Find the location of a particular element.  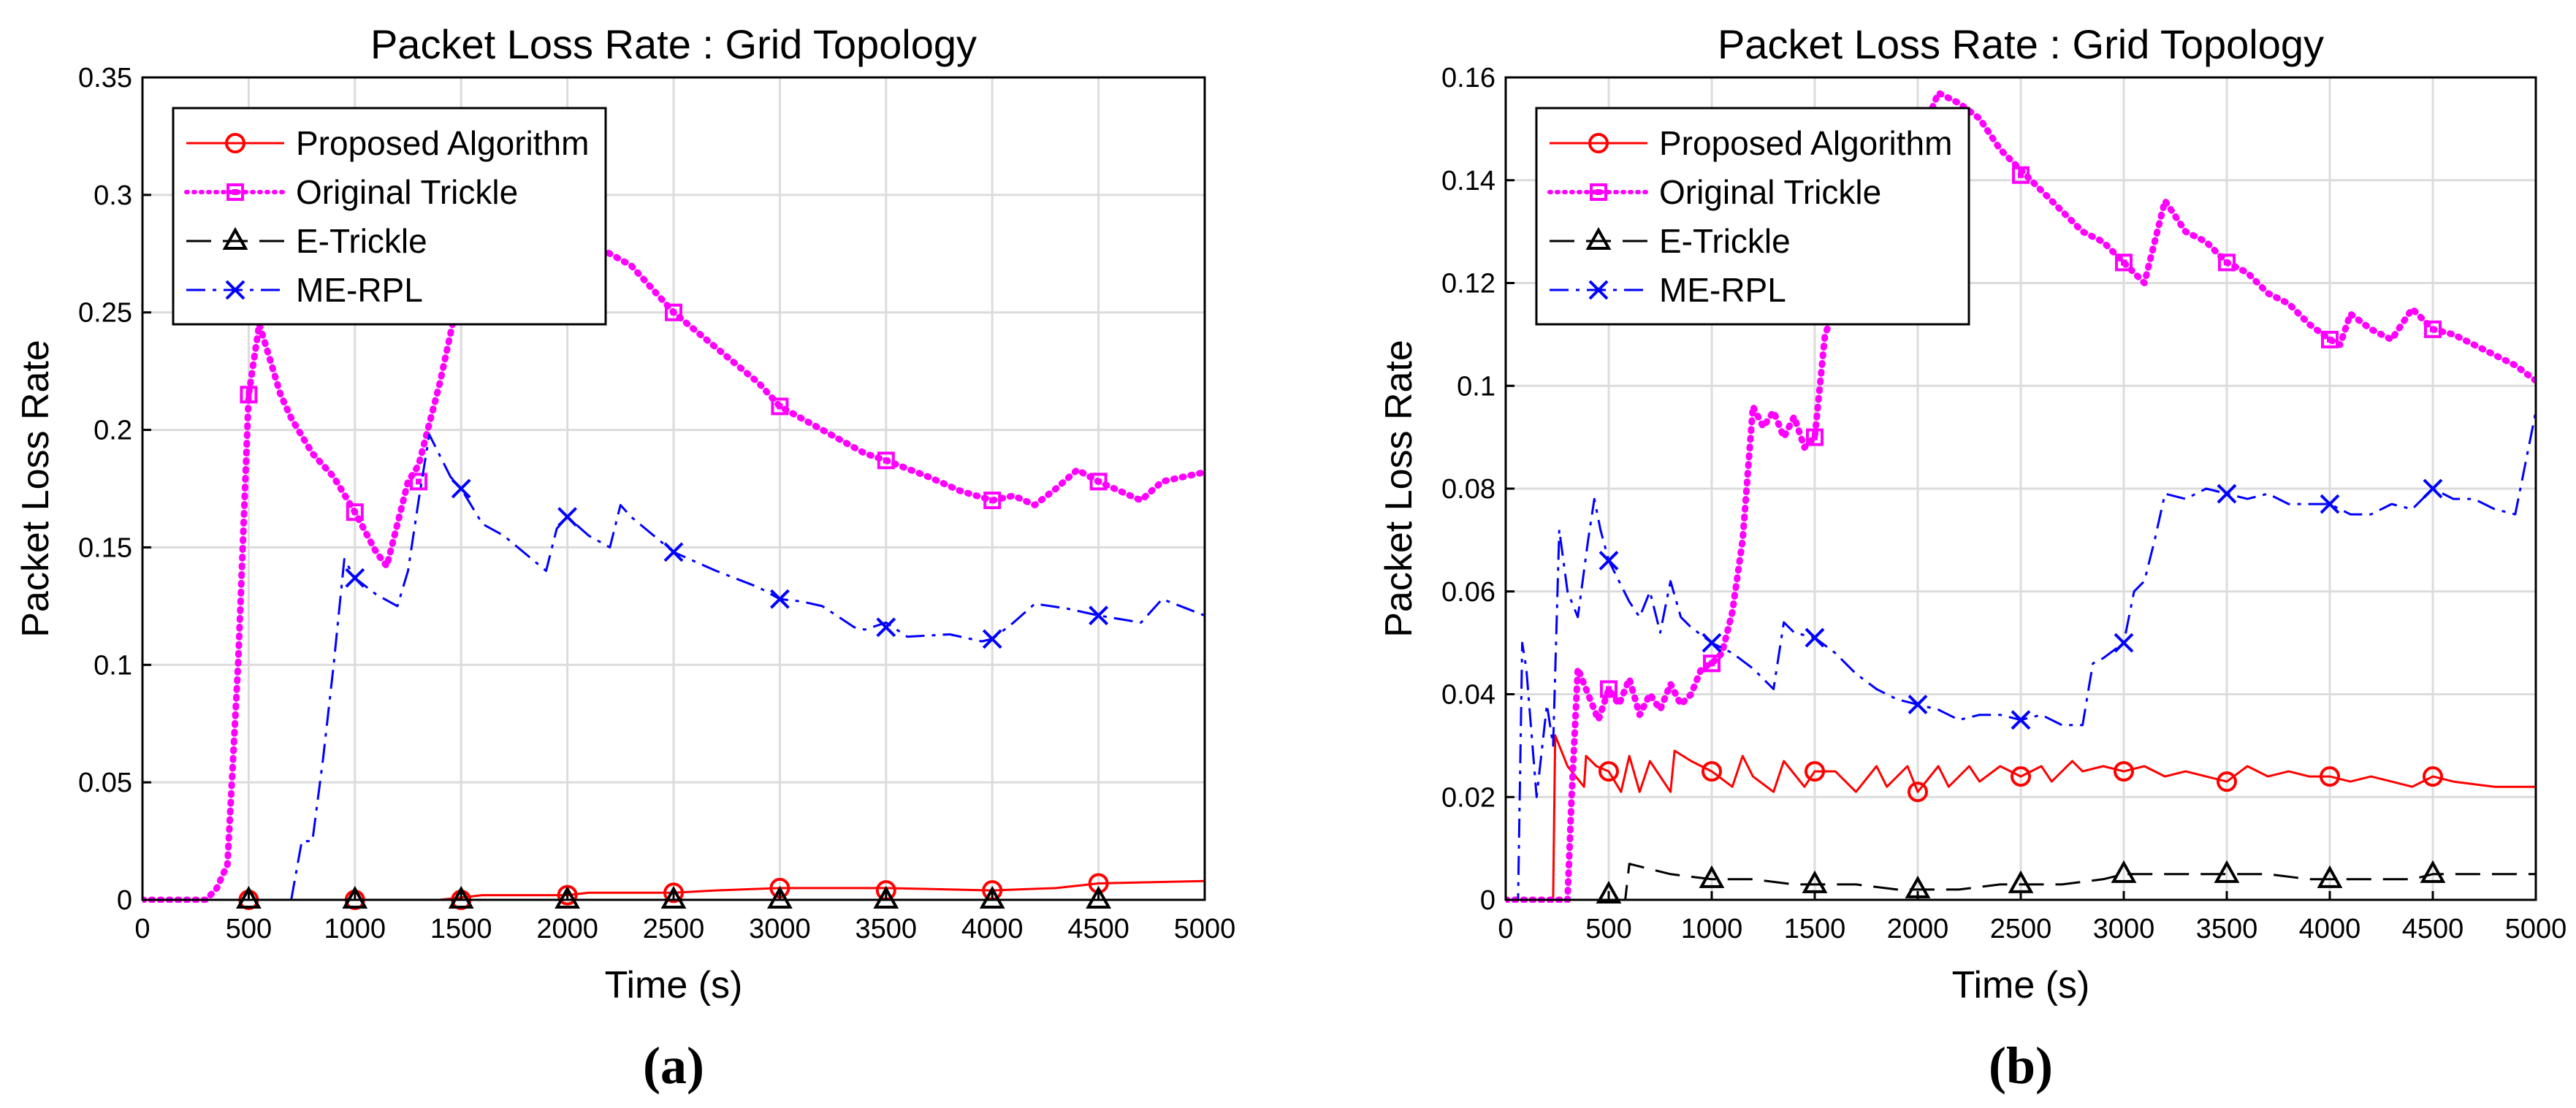

y-tick-label: 0.3 is located at coordinates (113, 195).